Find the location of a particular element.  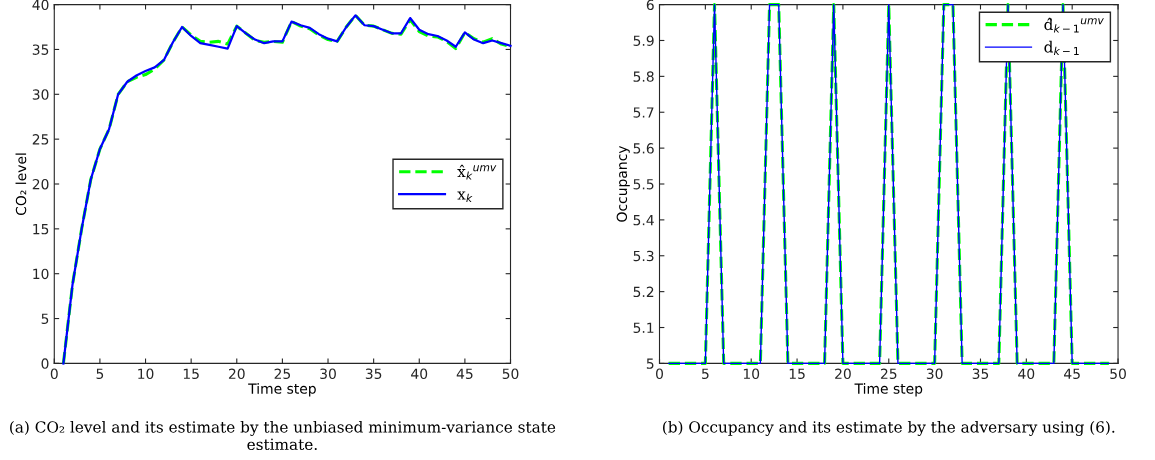

y-tick-label: 0 is located at coordinates (45, 363).